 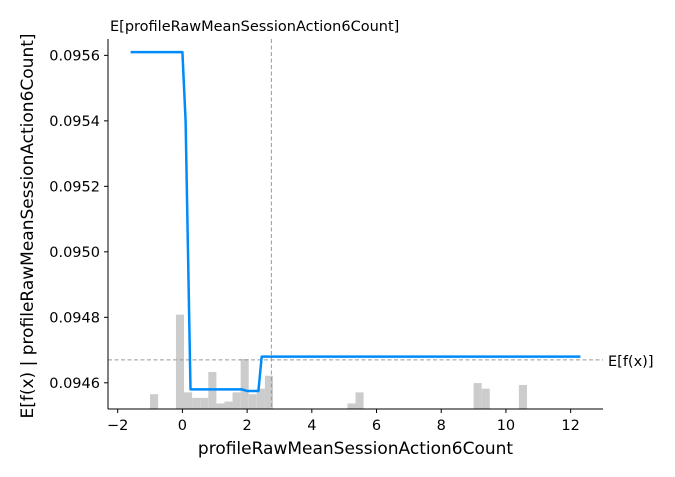 I want to click on x-tick-label: 2, so click(x=247, y=426).